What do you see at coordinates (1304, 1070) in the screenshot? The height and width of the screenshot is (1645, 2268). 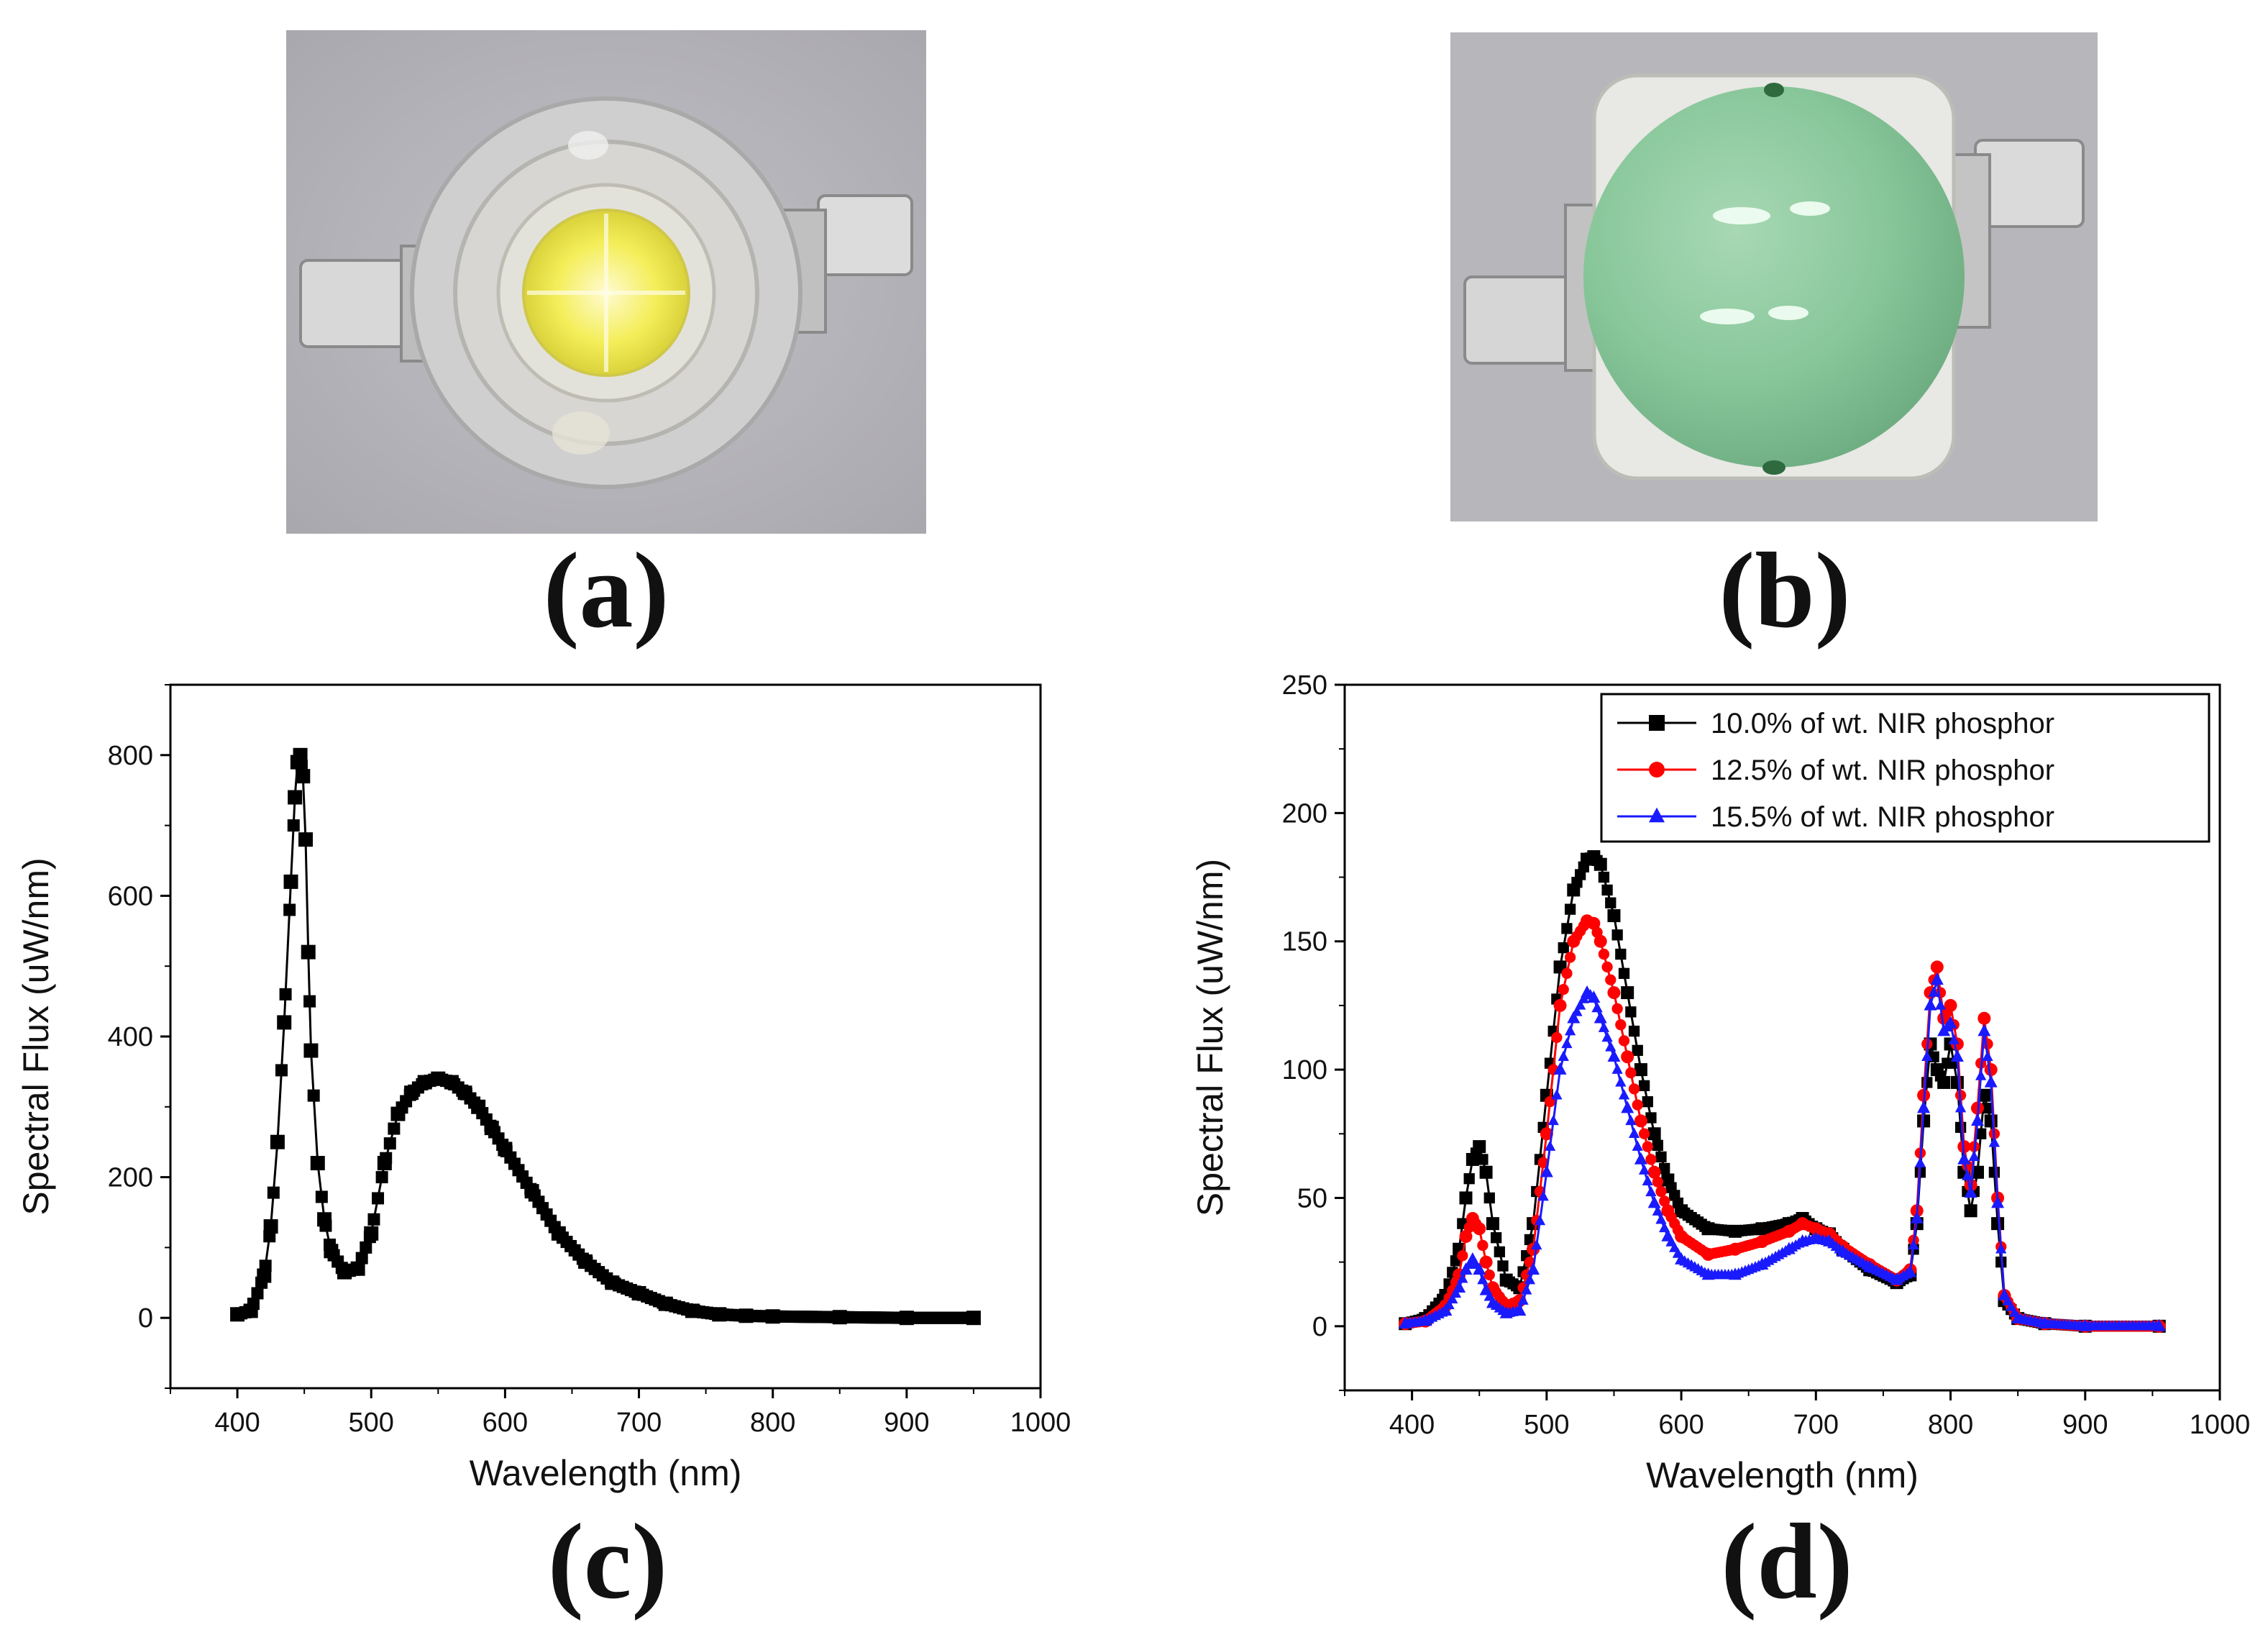 I see `y-tick-label: 100` at bounding box center [1304, 1070].